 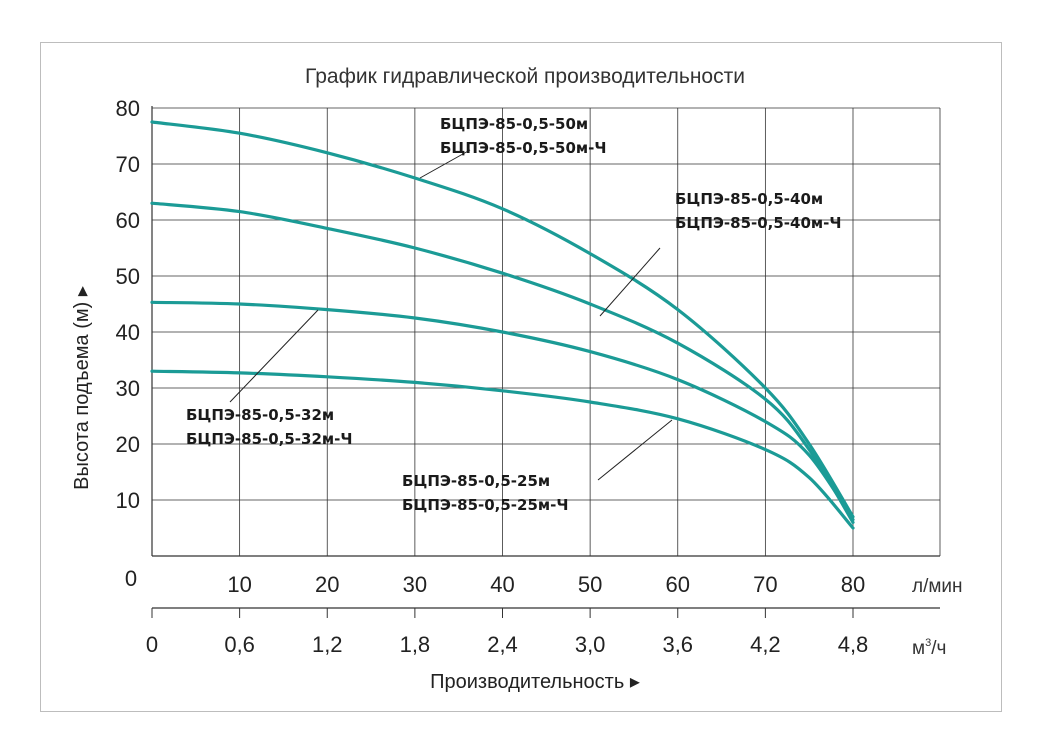 I want to click on series-label: БЦПЭ-85-0,5-25м, so click(x=476, y=481).